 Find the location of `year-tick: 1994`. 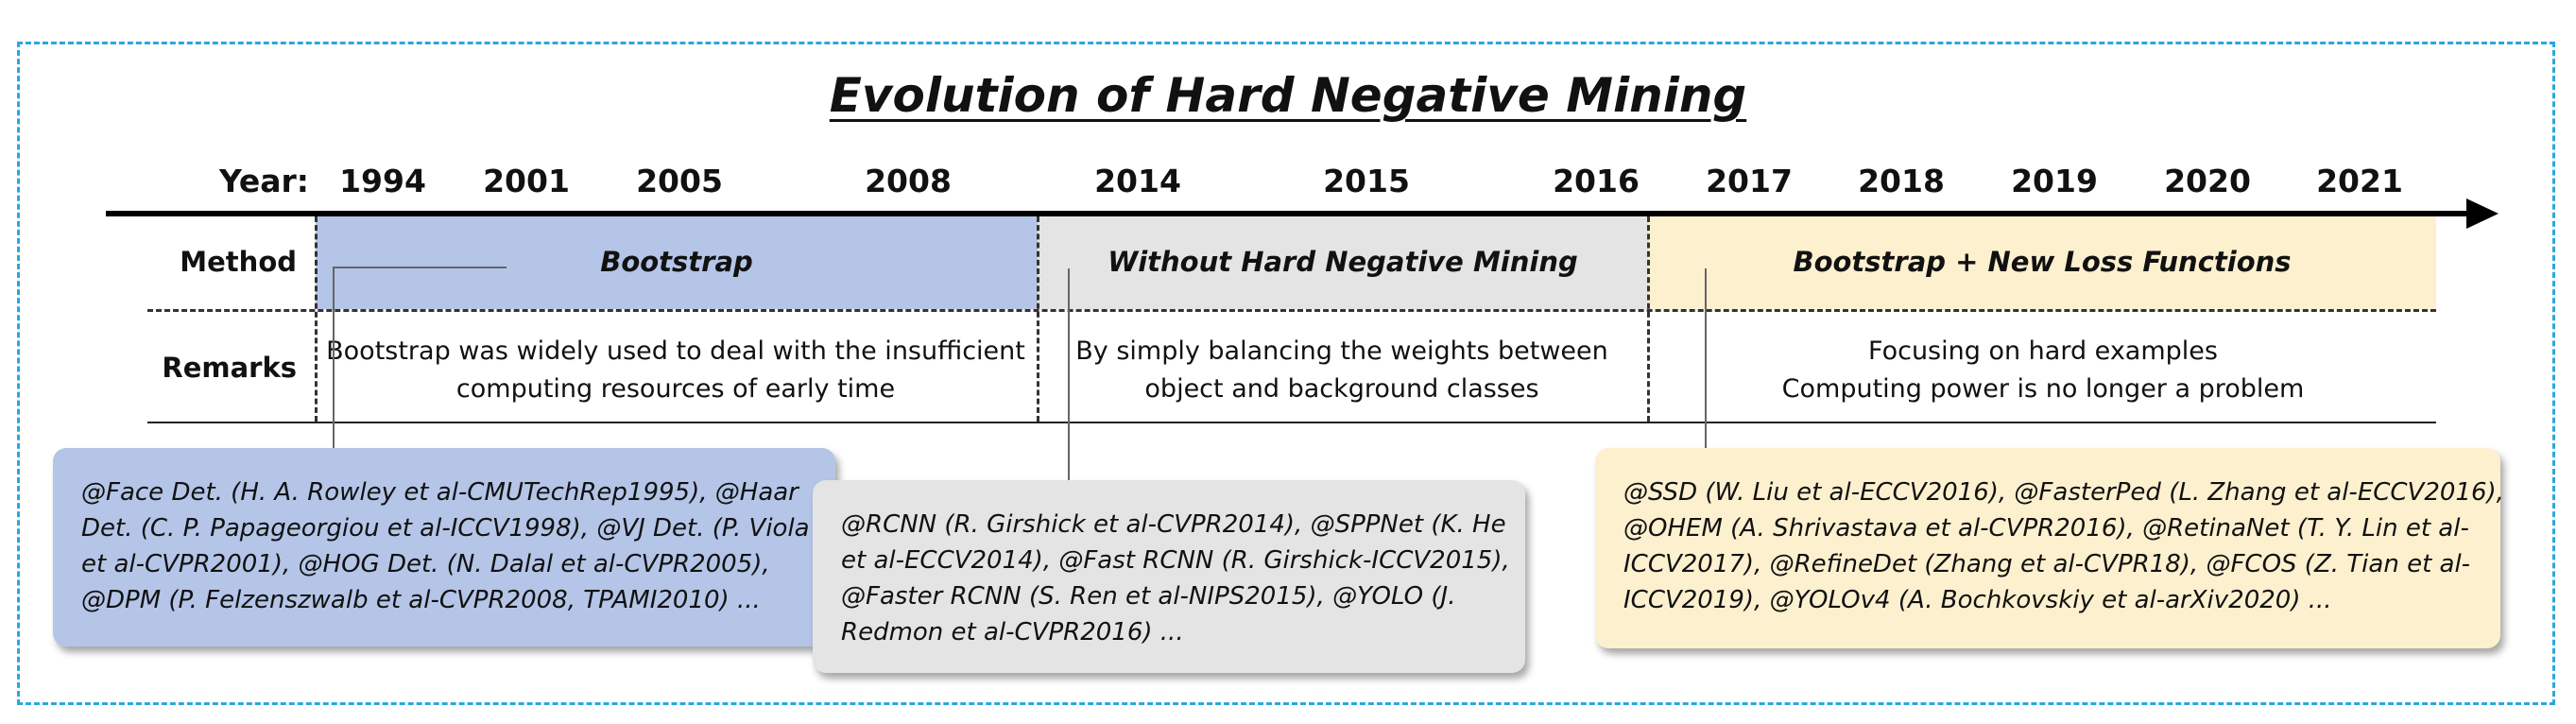

year-tick: 1994 is located at coordinates (382, 181).